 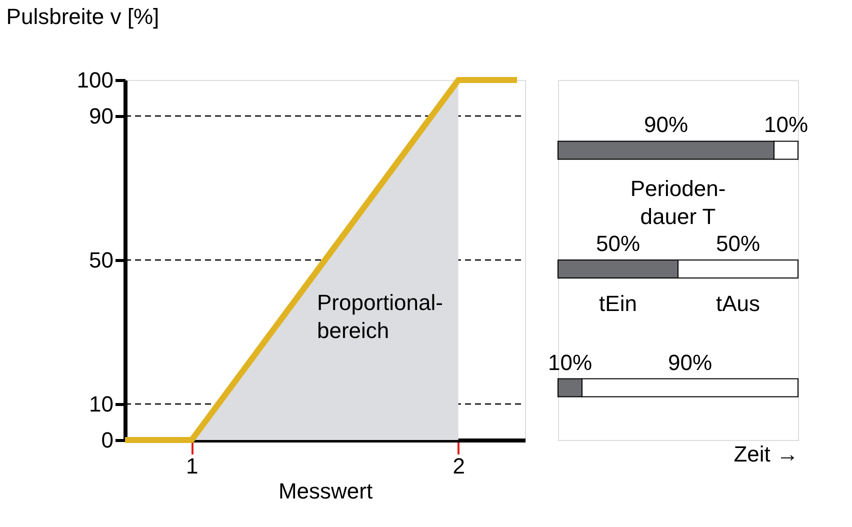 What do you see at coordinates (95, 80) in the screenshot?
I see `y-tick-label: 100` at bounding box center [95, 80].